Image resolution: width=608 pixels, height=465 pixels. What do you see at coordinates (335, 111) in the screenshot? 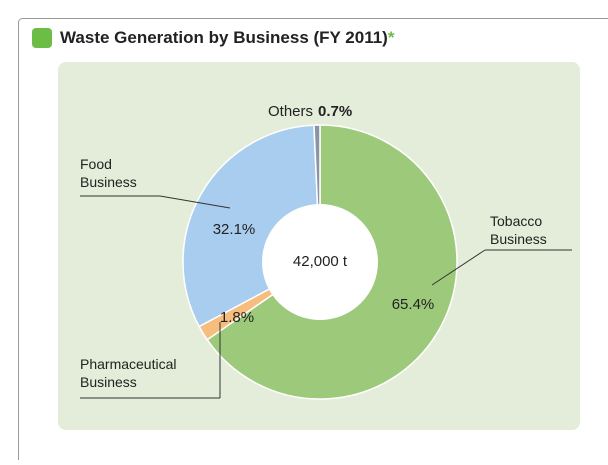
I see `value-label: 0.7%` at bounding box center [335, 111].